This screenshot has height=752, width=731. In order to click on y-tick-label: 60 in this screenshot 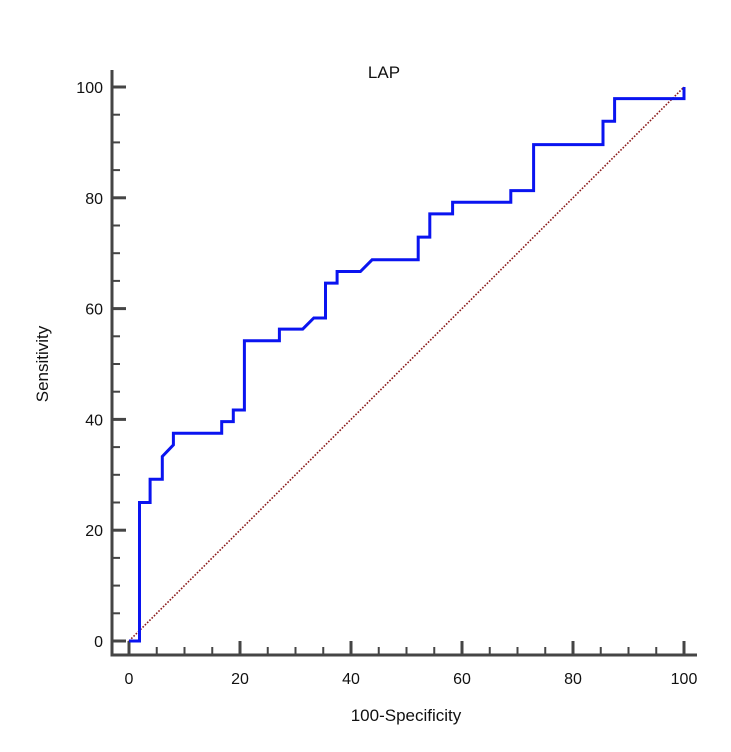, I will do `click(94, 310)`.